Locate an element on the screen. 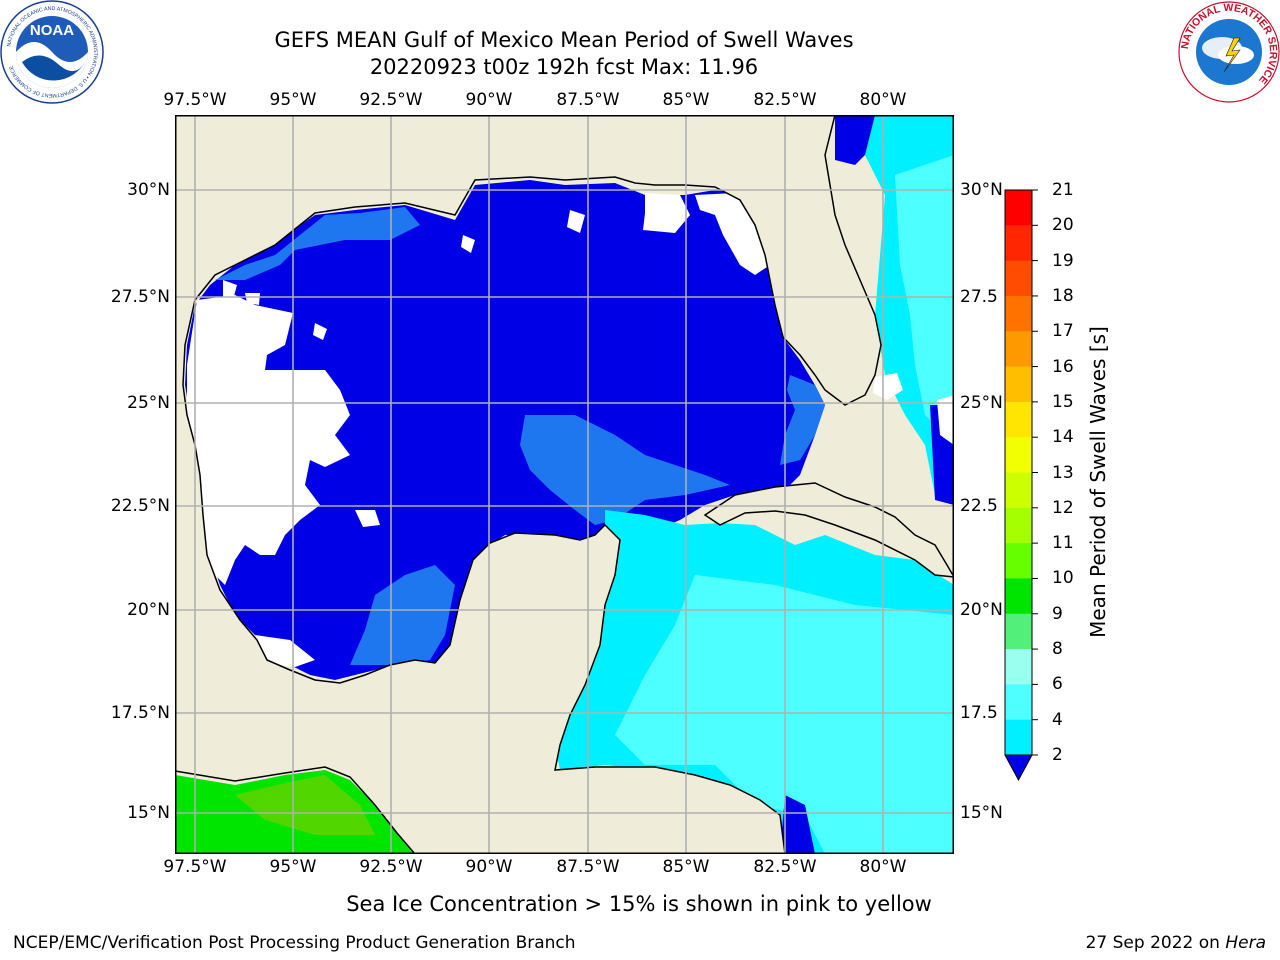 The height and width of the screenshot is (960, 1280). lon-tick-top: 95°W is located at coordinates (293, 100).